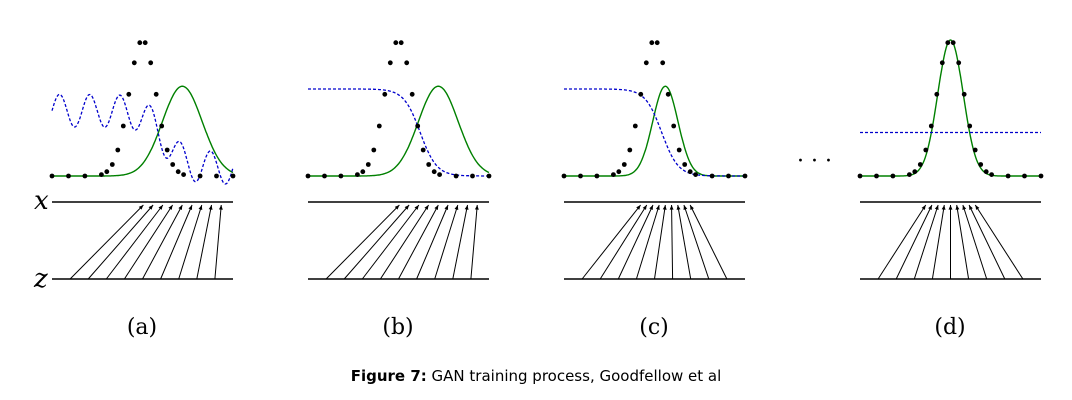 The width and height of the screenshot is (1072, 400). Describe the element at coordinates (397, 327) in the screenshot. I see `panel-b-label: (b)` at that location.